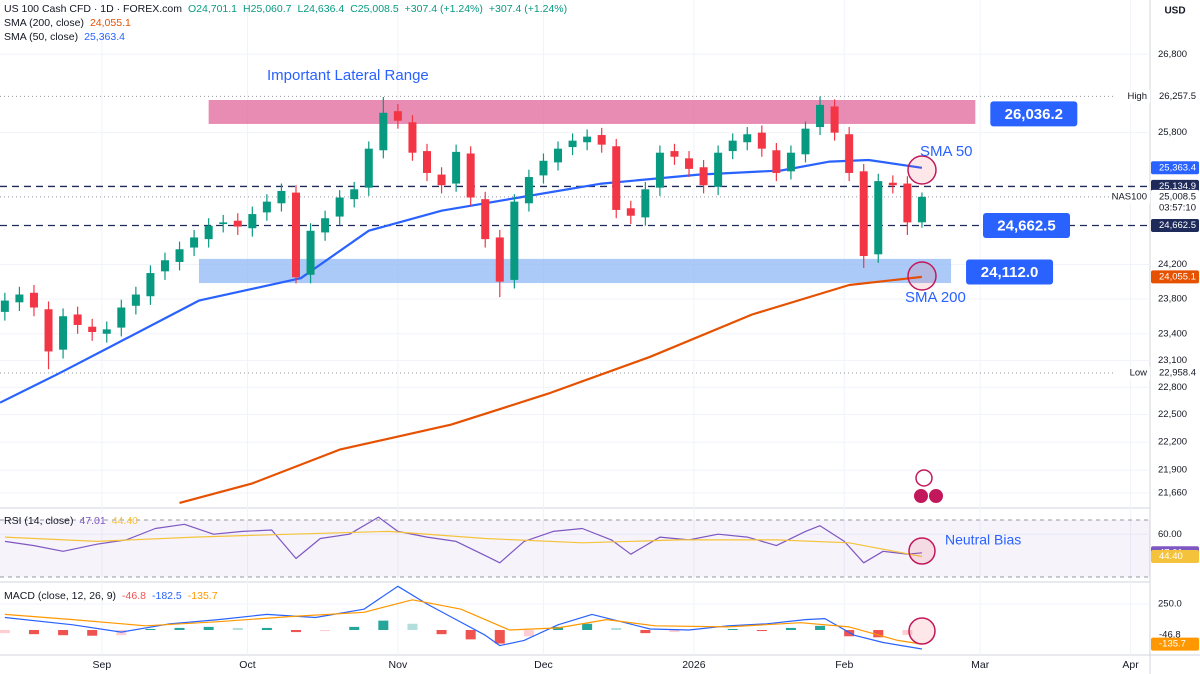  Describe the element at coordinates (946, 151) in the screenshot. I see `annotation: SMA 50` at that location.